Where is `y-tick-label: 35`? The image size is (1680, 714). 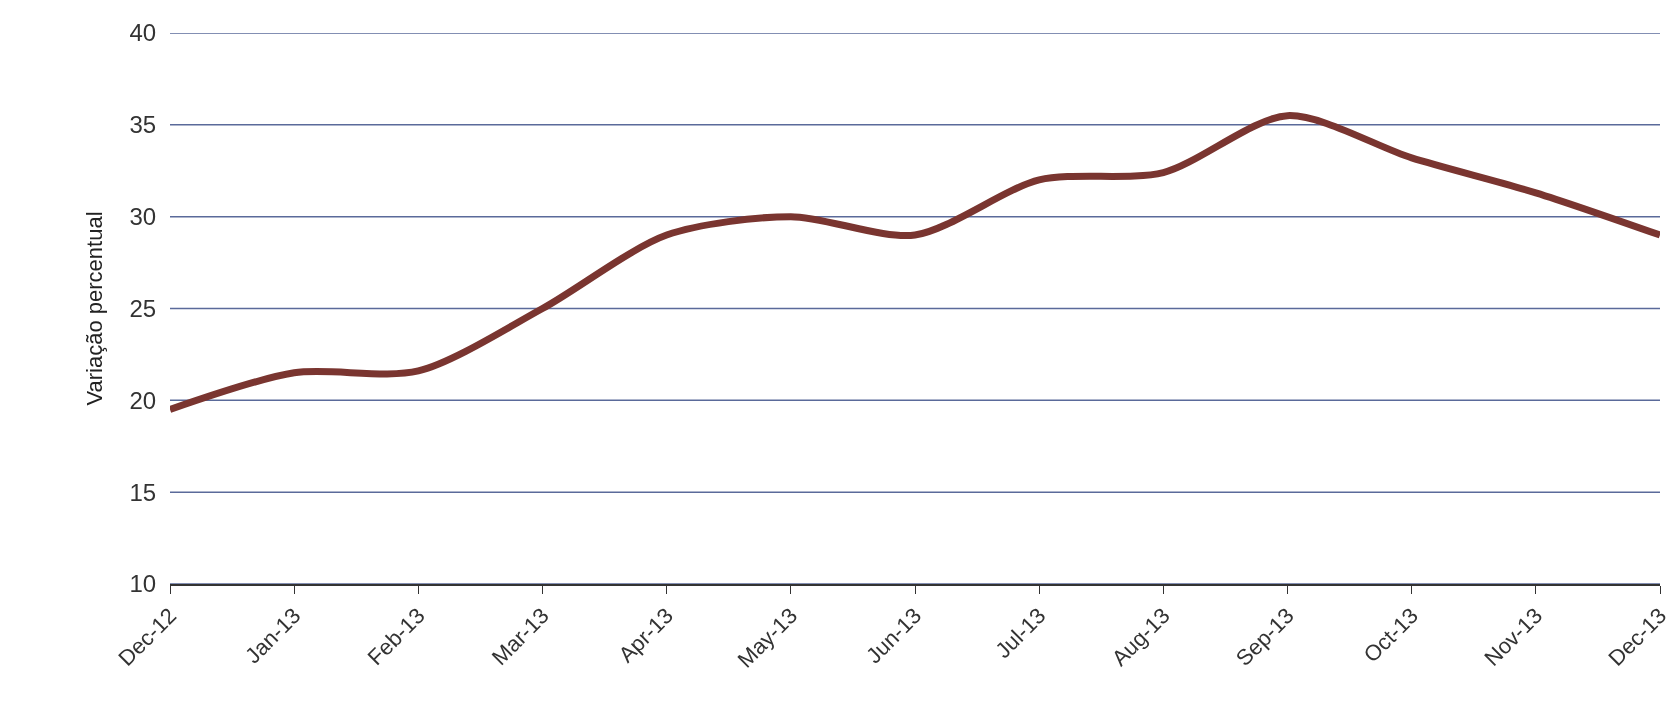 y-tick-label: 35 is located at coordinates (143, 125).